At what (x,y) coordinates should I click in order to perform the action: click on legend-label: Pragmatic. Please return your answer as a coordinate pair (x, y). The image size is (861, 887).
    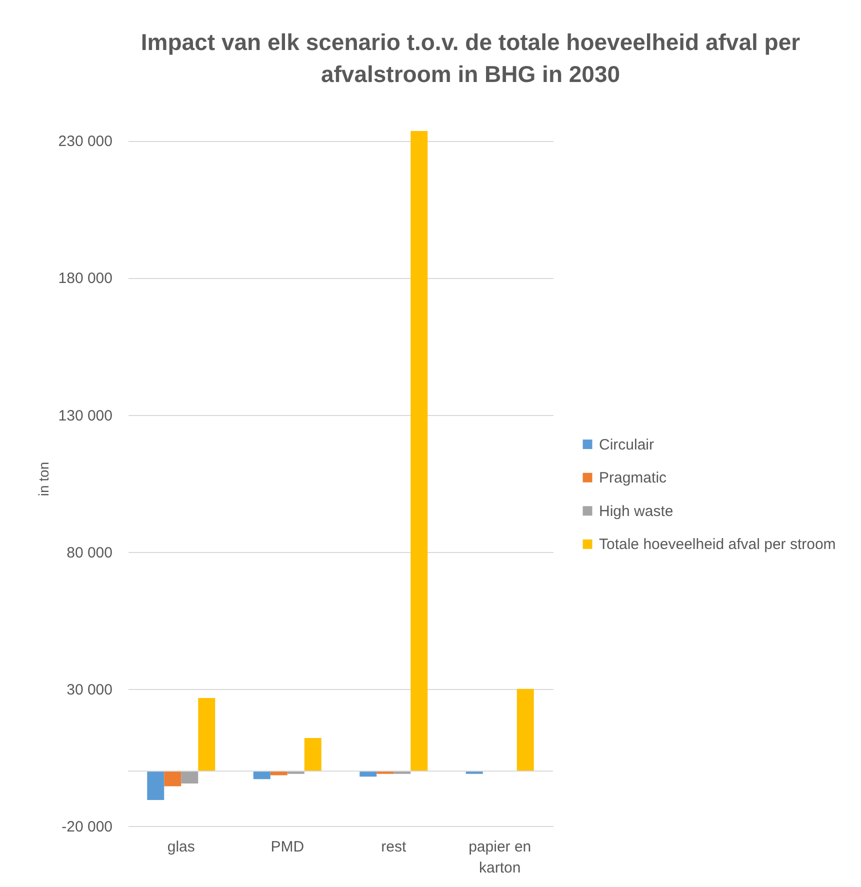
    Looking at the image, I should click on (633, 478).